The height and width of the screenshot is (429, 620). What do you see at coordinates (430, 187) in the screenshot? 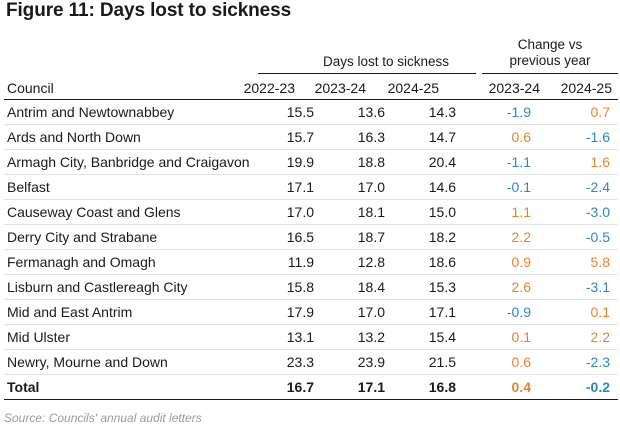
I see `cell-2024-25: 14.6` at bounding box center [430, 187].